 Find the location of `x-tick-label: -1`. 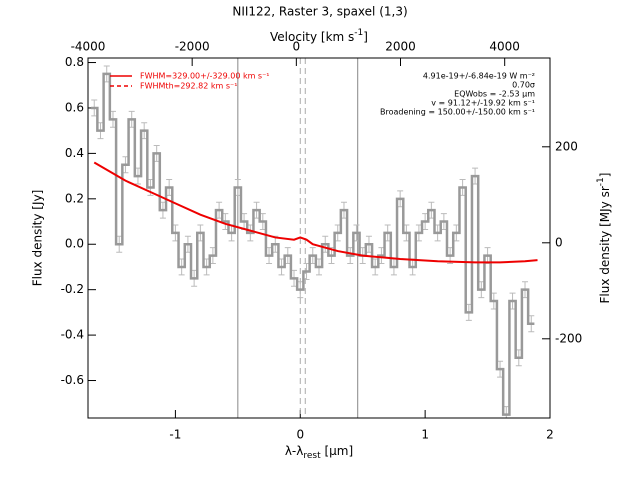

x-tick-label: -1 is located at coordinates (175, 435).